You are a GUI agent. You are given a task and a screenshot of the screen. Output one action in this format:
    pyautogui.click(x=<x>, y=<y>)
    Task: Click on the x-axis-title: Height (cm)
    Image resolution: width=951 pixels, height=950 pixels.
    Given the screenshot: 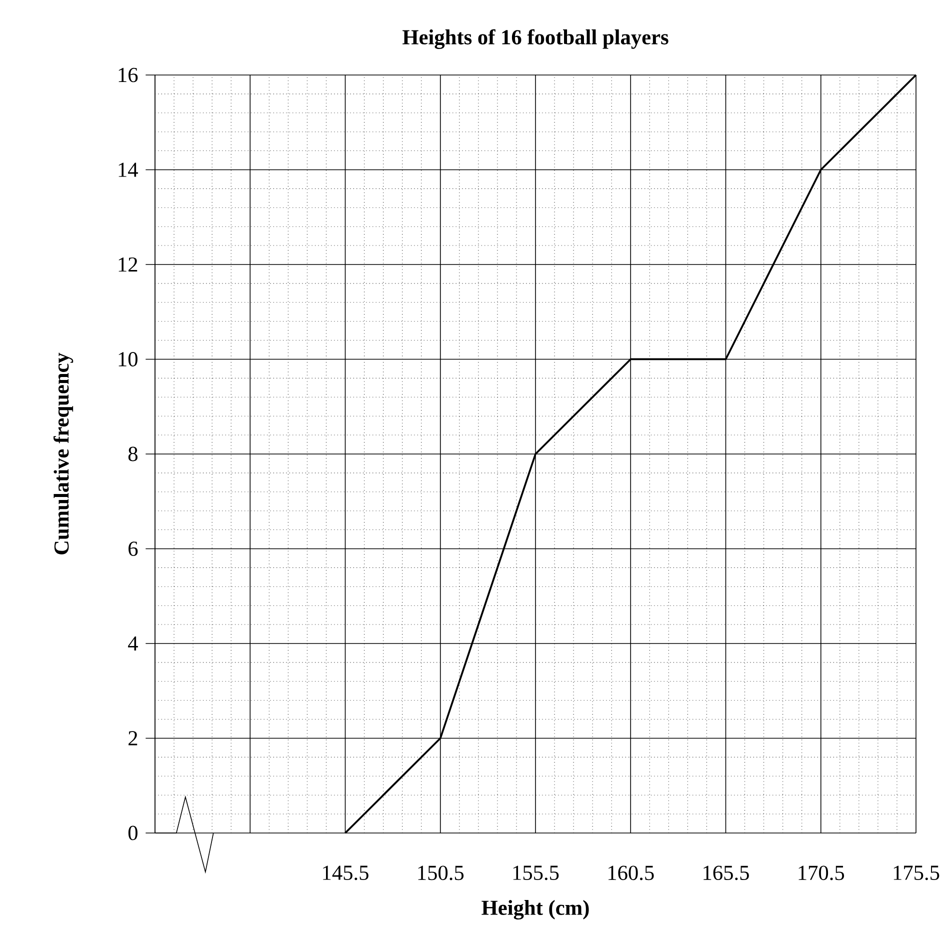 What is the action you would take?
    pyautogui.click(x=535, y=910)
    